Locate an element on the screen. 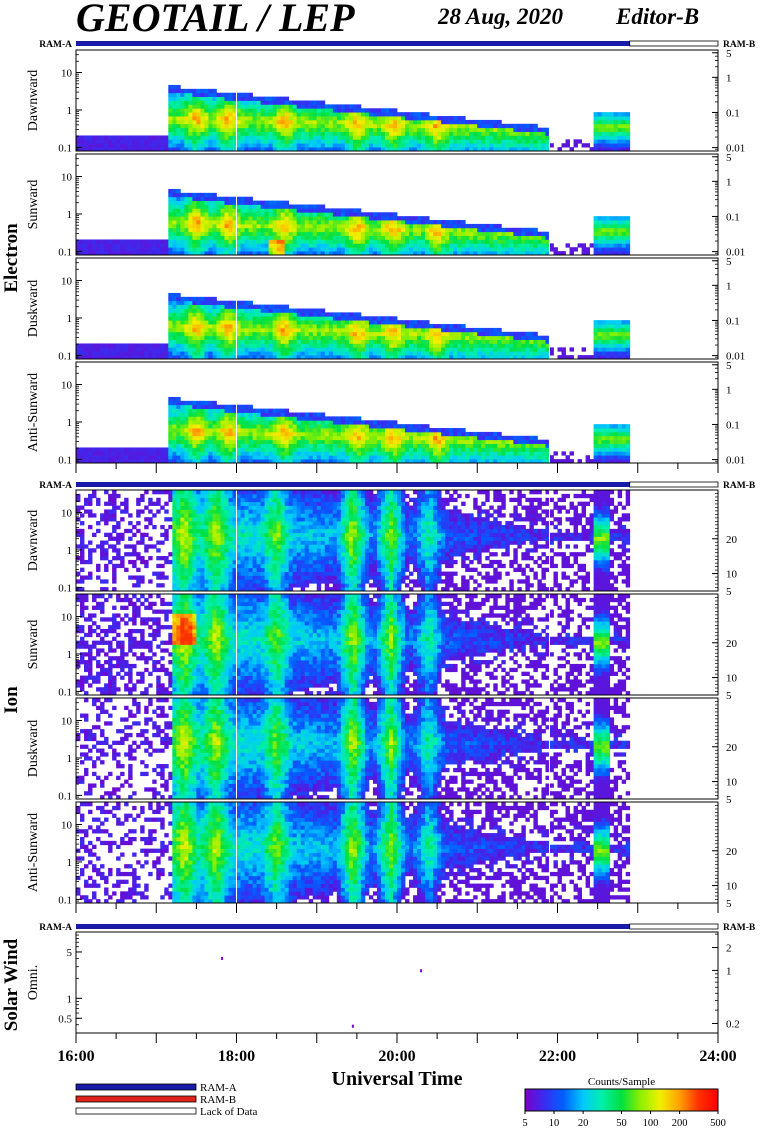 The width and height of the screenshot is (762, 1128). panel-label: Duskward is located at coordinates (33, 309).